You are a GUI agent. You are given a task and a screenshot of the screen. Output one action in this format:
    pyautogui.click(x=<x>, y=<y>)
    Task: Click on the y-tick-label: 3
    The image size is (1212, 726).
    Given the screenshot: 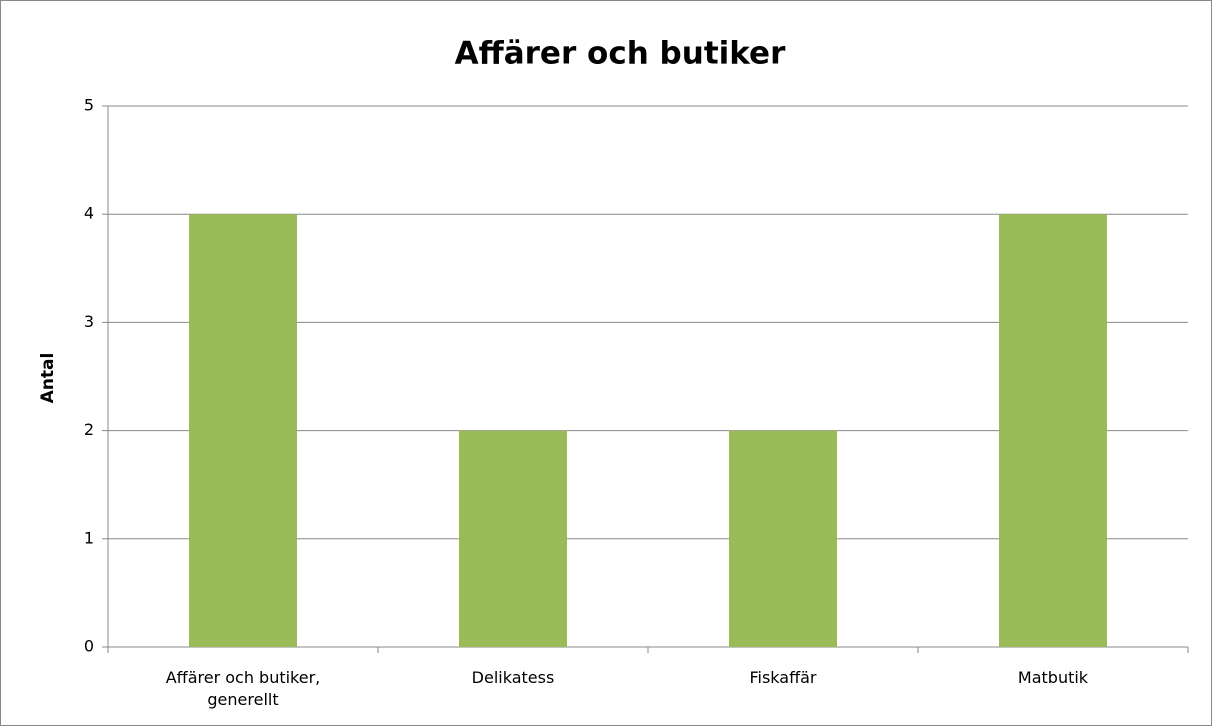 What is the action you would take?
    pyautogui.click(x=89, y=321)
    